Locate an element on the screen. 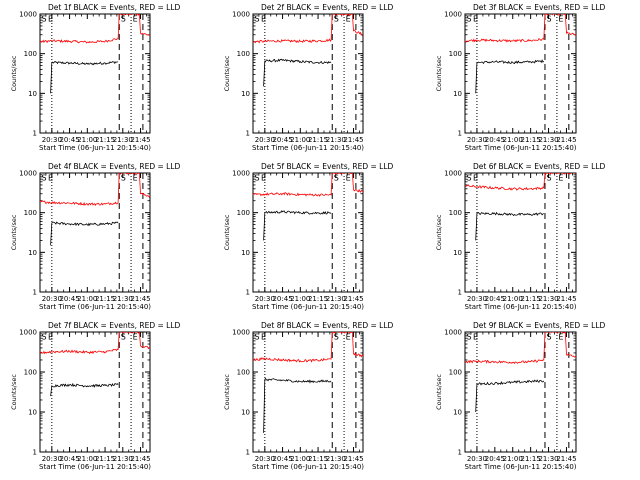 This screenshot has height=480, width=640. panel-title: Det 6f BLACK = Events, RED = LLD is located at coordinates (539, 166).